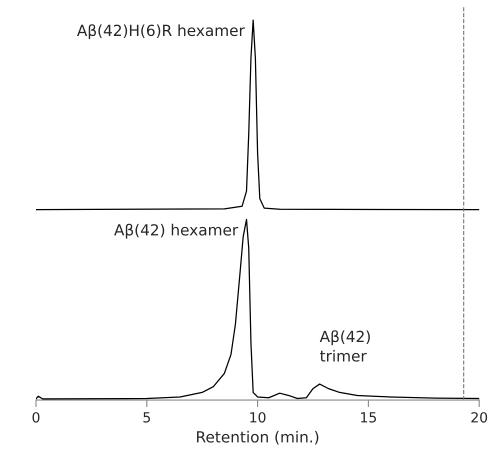 The image size is (493, 452). Describe the element at coordinates (368, 417) in the screenshot. I see `x-tick-label: 15` at that location.